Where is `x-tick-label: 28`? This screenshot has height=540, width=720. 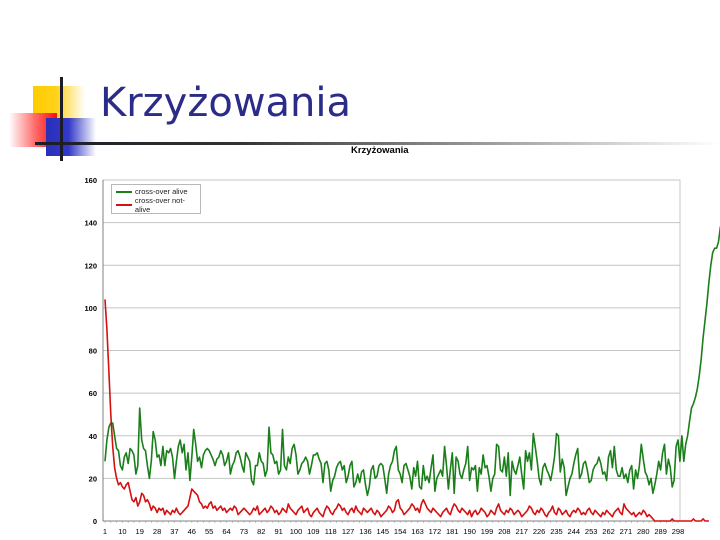 x-tick-label: 28 is located at coordinates (157, 531).